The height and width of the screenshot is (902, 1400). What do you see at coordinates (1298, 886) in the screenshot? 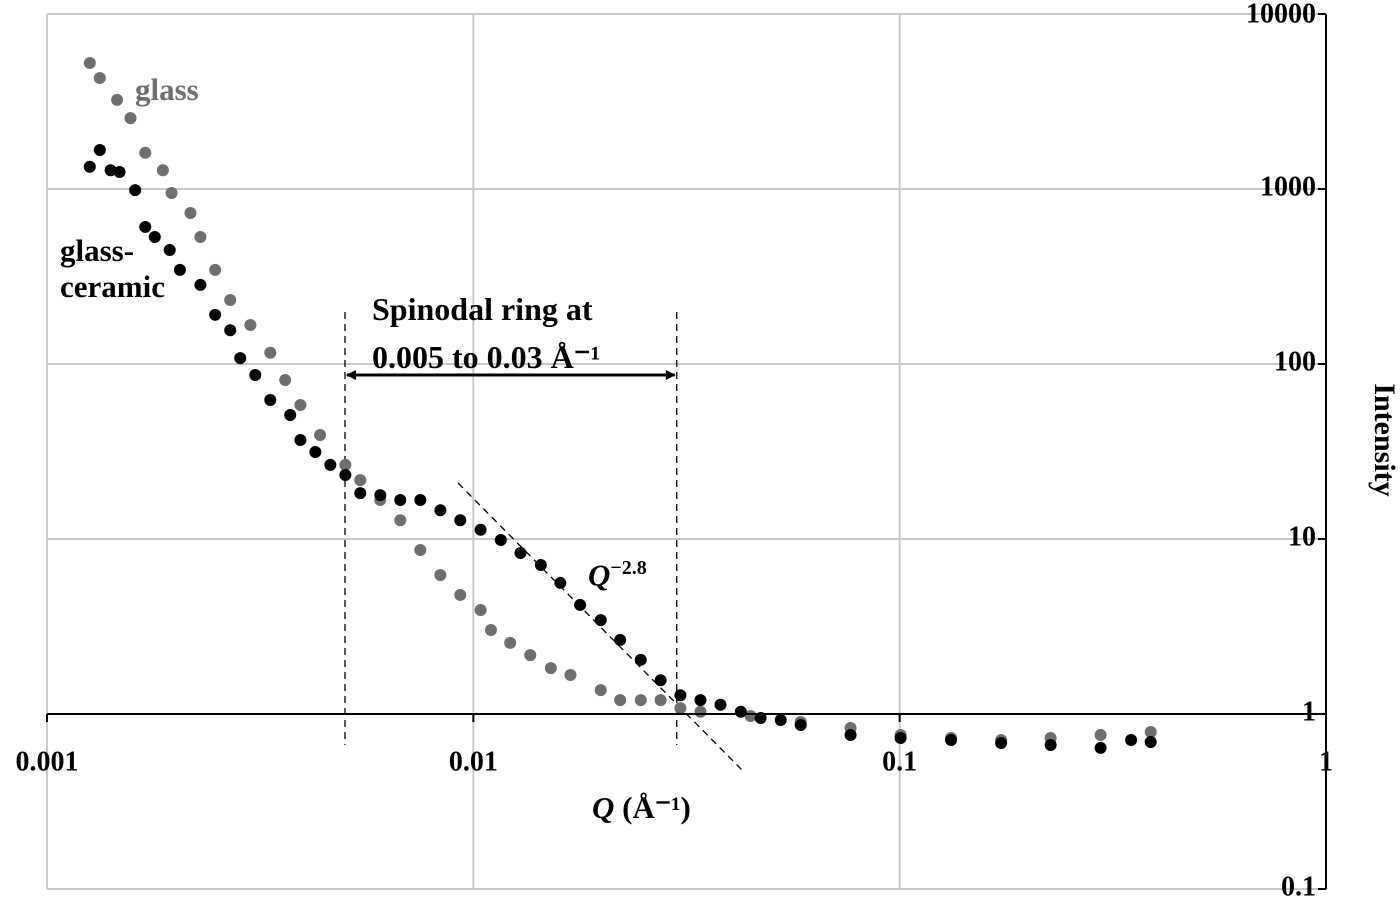
I see `y-tick-label: 0.1` at bounding box center [1298, 886].